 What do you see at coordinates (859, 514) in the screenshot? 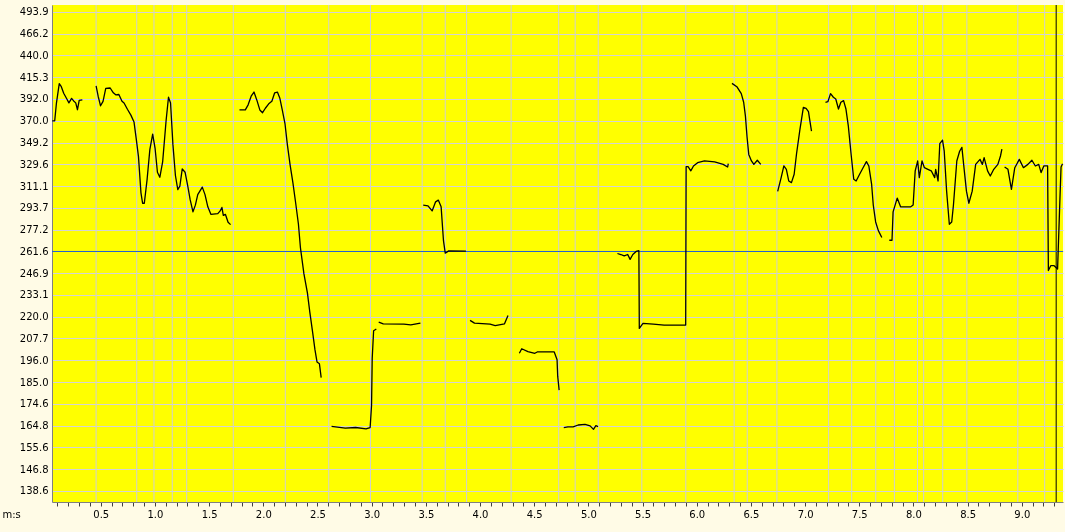
I see `x-tick-label: 7.5` at bounding box center [859, 514].